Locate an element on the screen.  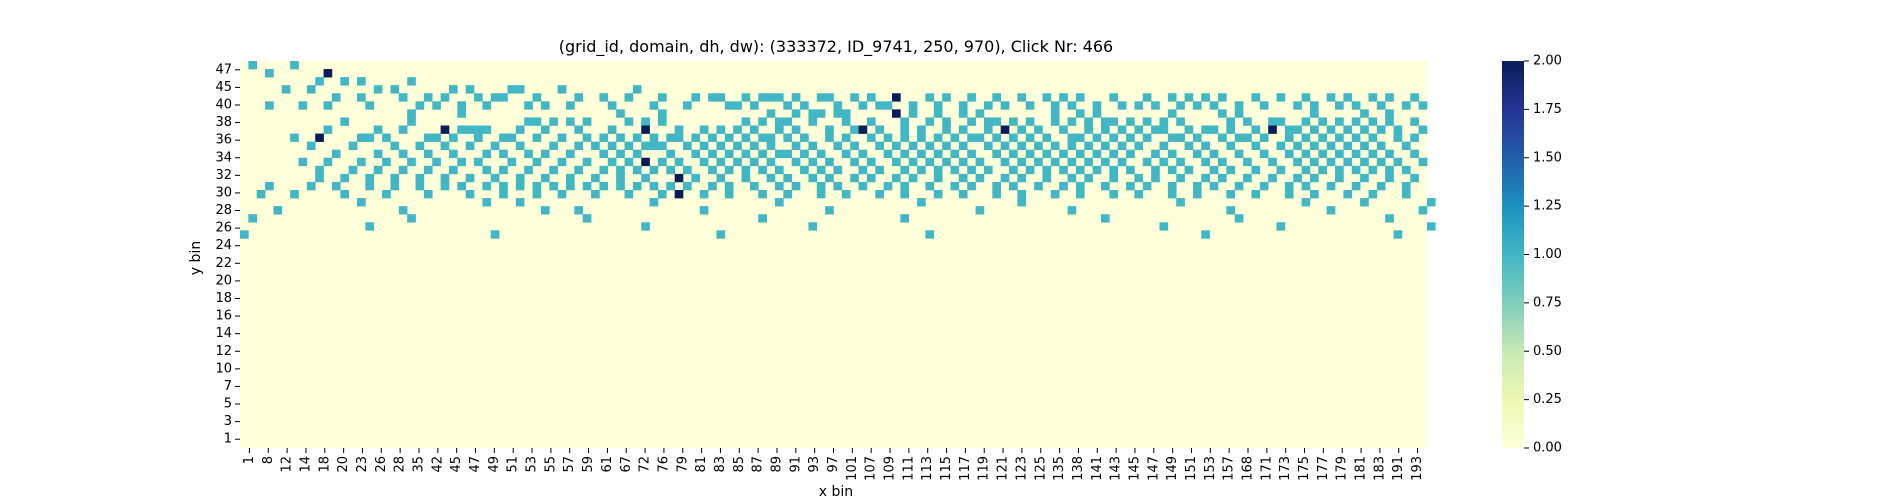
y-tick-label: 26 is located at coordinates (223, 228).